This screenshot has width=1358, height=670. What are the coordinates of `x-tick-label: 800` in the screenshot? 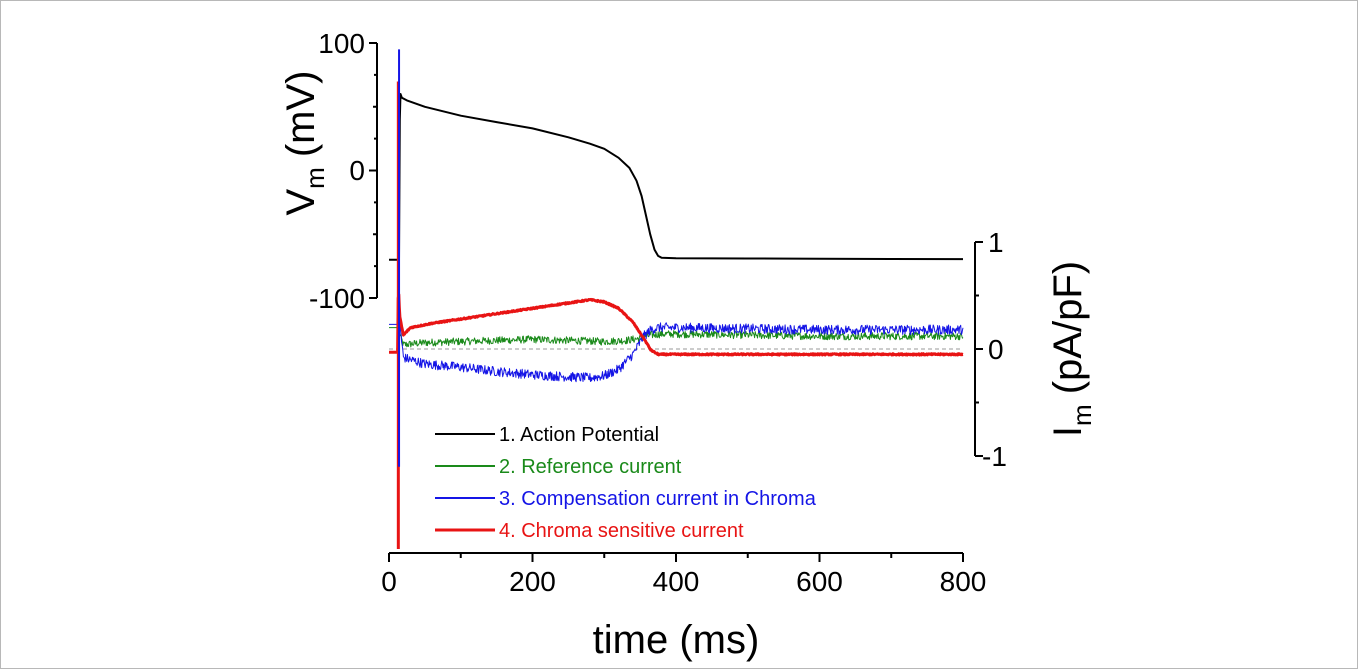 It's located at (963, 581).